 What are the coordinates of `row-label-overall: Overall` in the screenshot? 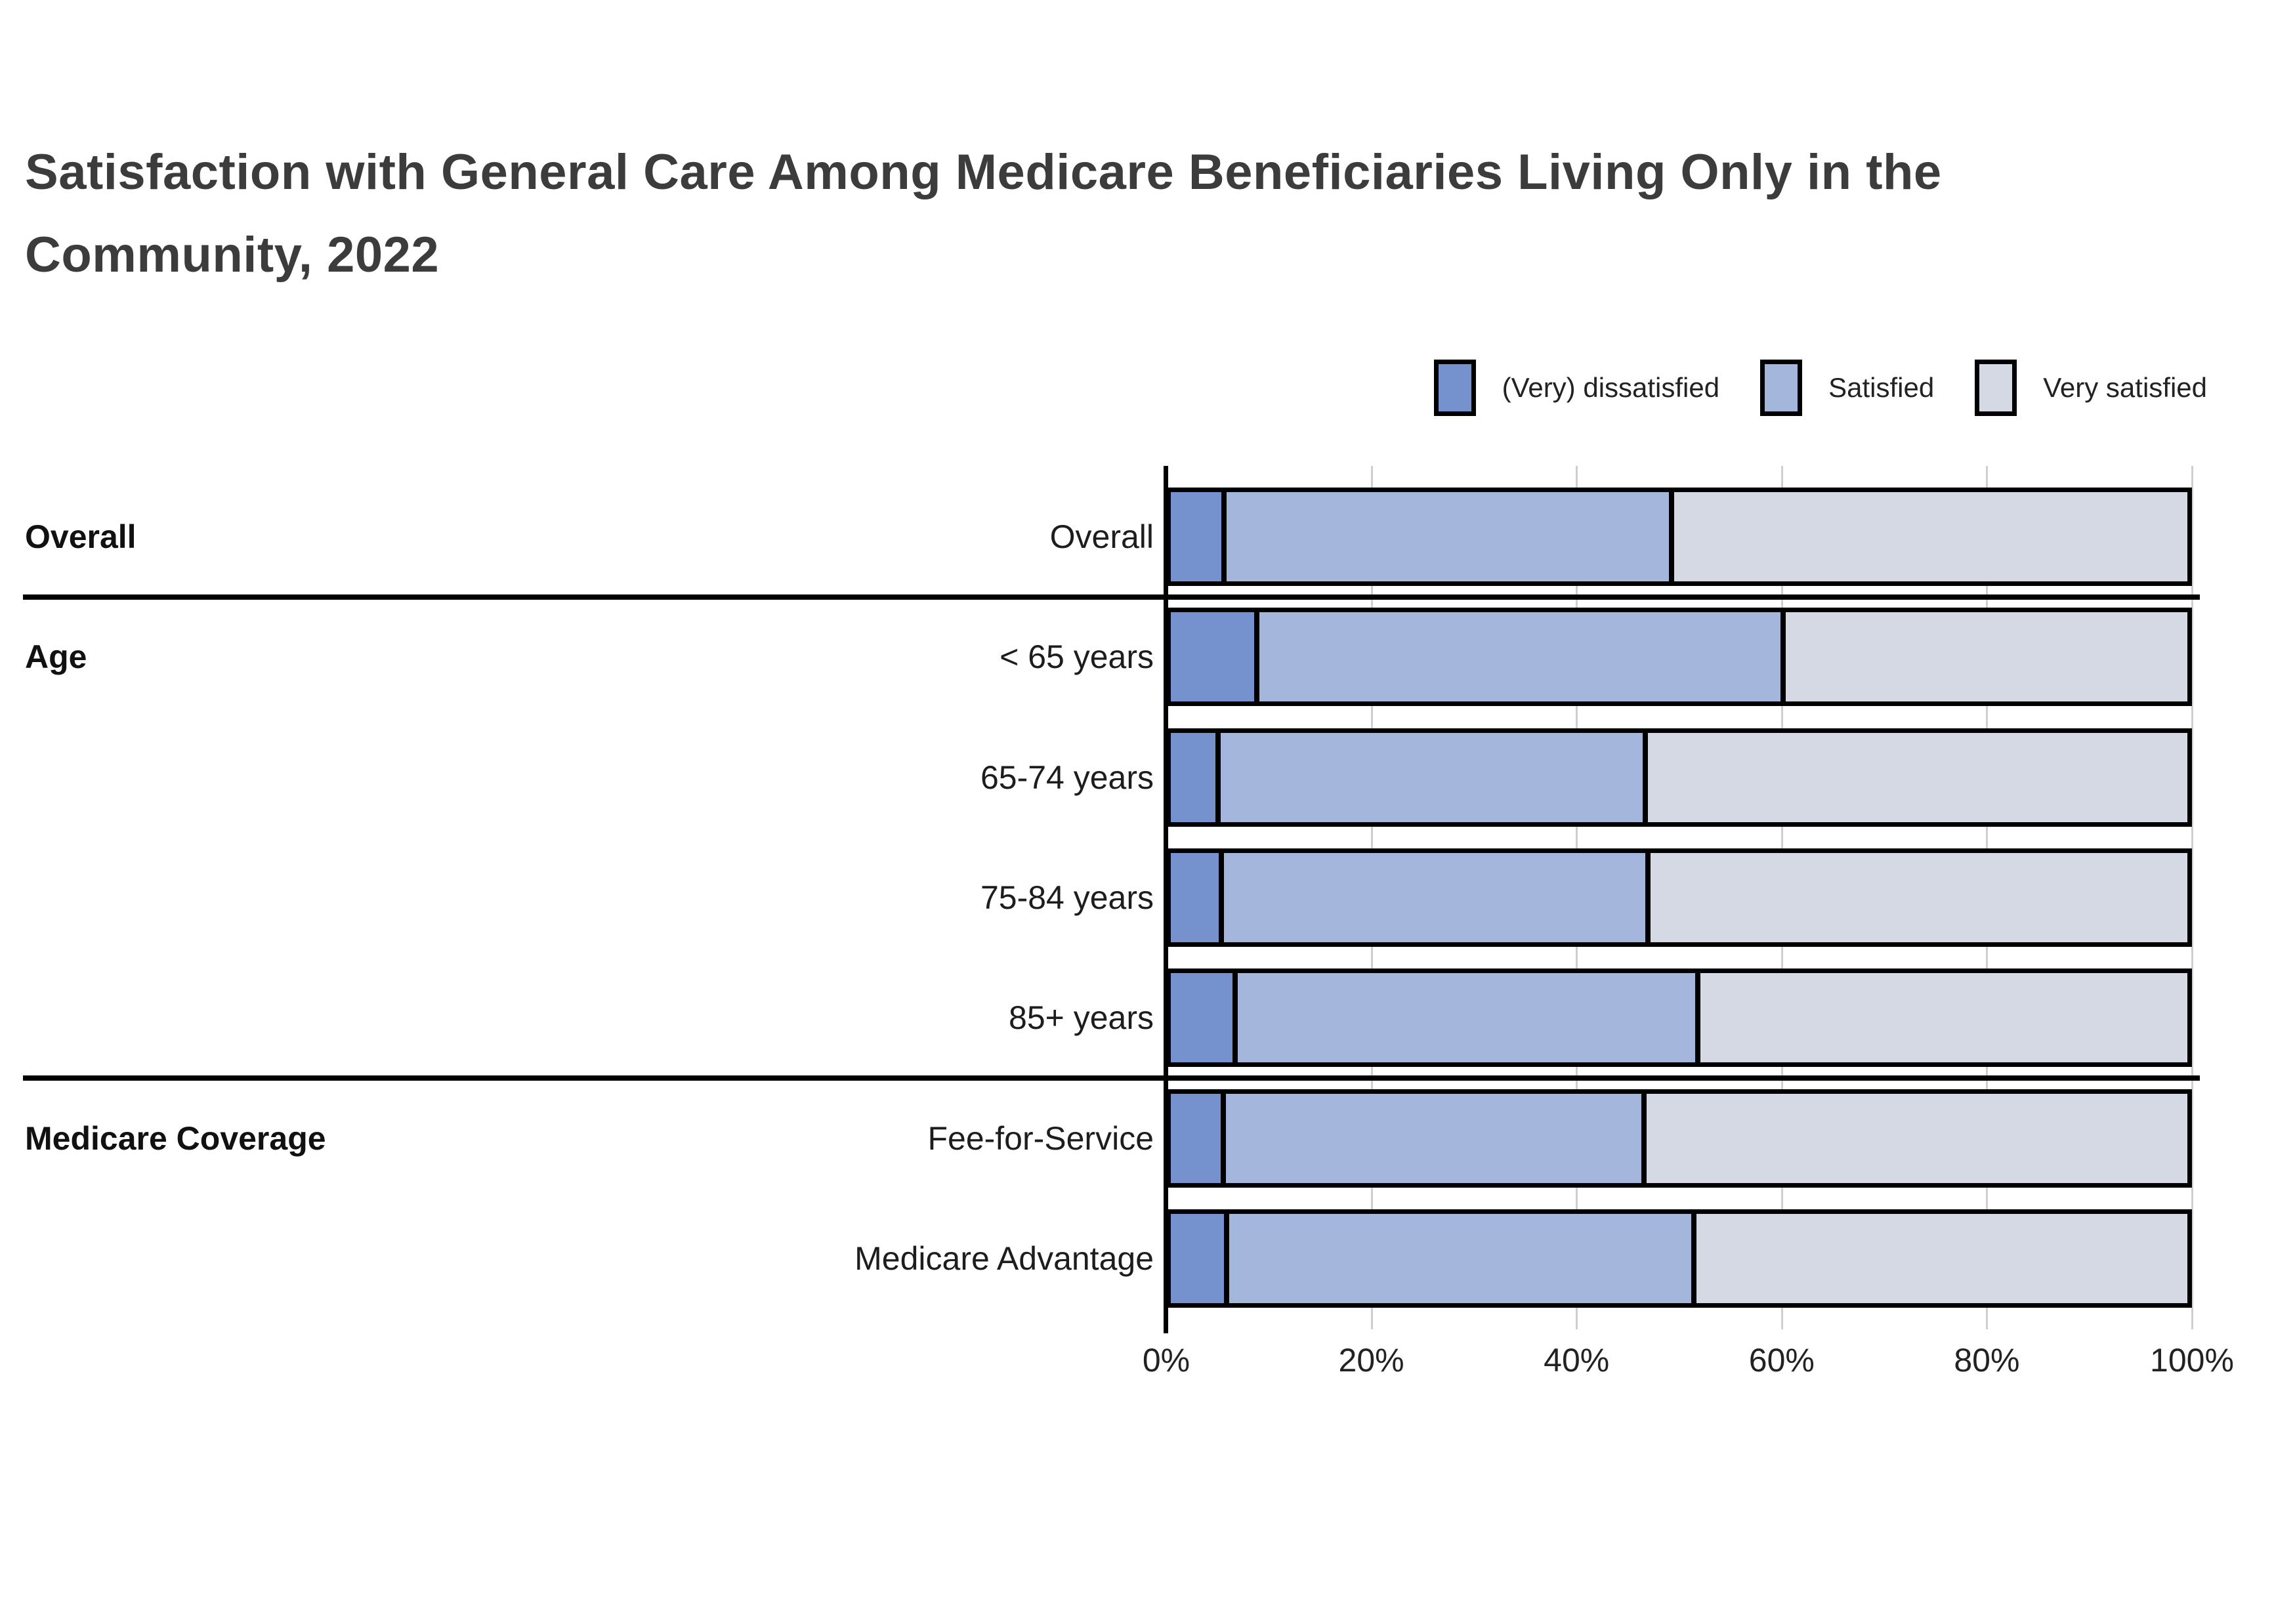 It's located at (1101, 536).